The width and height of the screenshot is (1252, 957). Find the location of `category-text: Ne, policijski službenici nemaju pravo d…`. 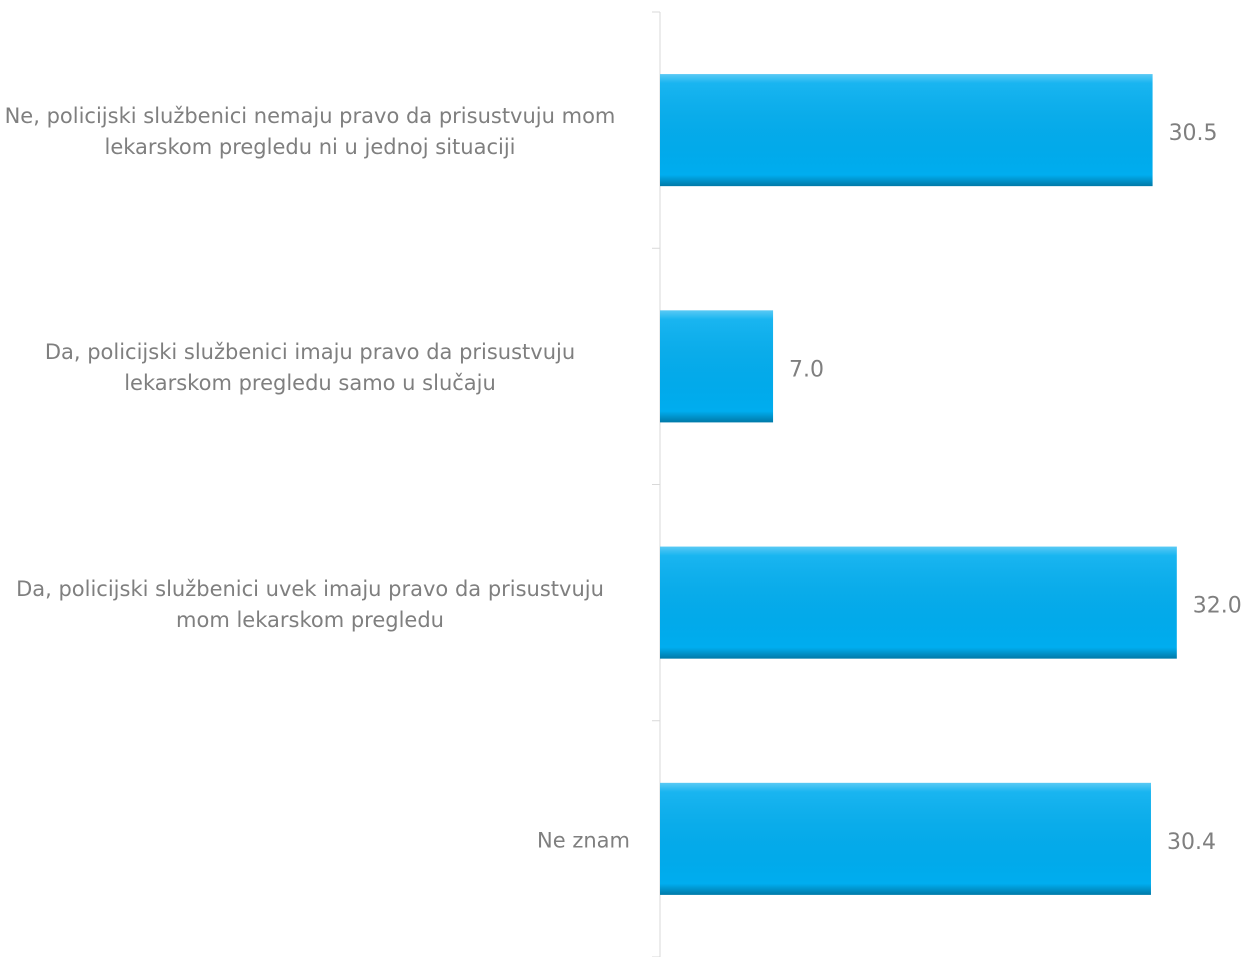

category-text: Ne, policijski službenici nemaju pravo d… is located at coordinates (310, 132).